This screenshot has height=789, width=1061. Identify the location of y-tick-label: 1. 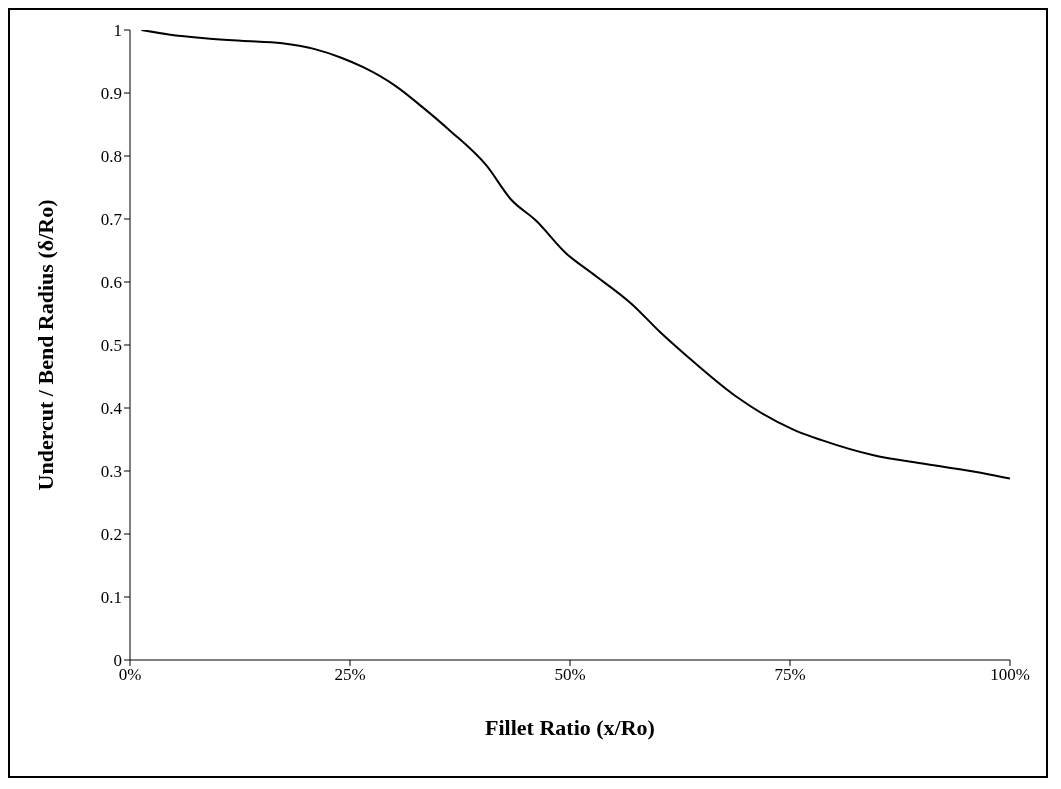
(117, 31).